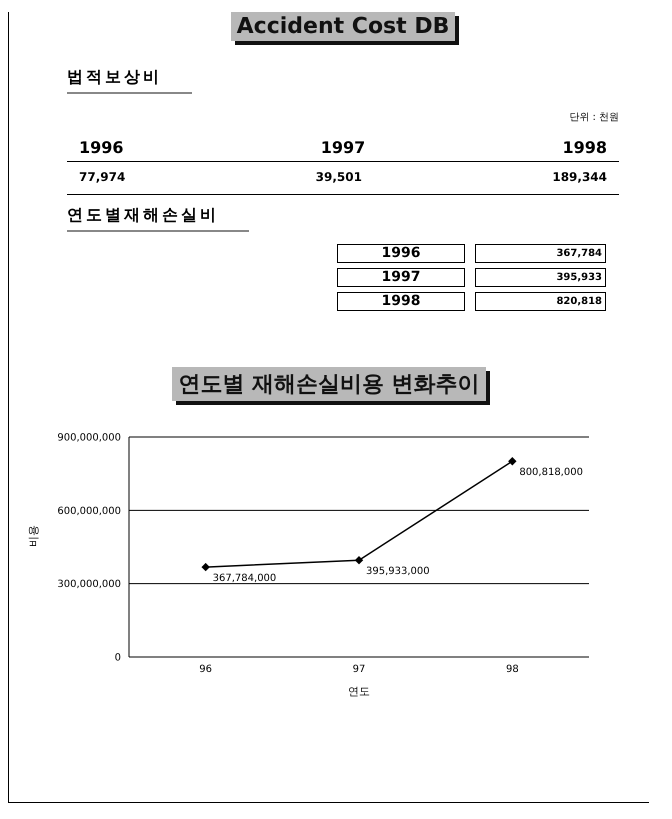 This screenshot has height=819, width=672. I want to click on text: 820,818, so click(579, 301).